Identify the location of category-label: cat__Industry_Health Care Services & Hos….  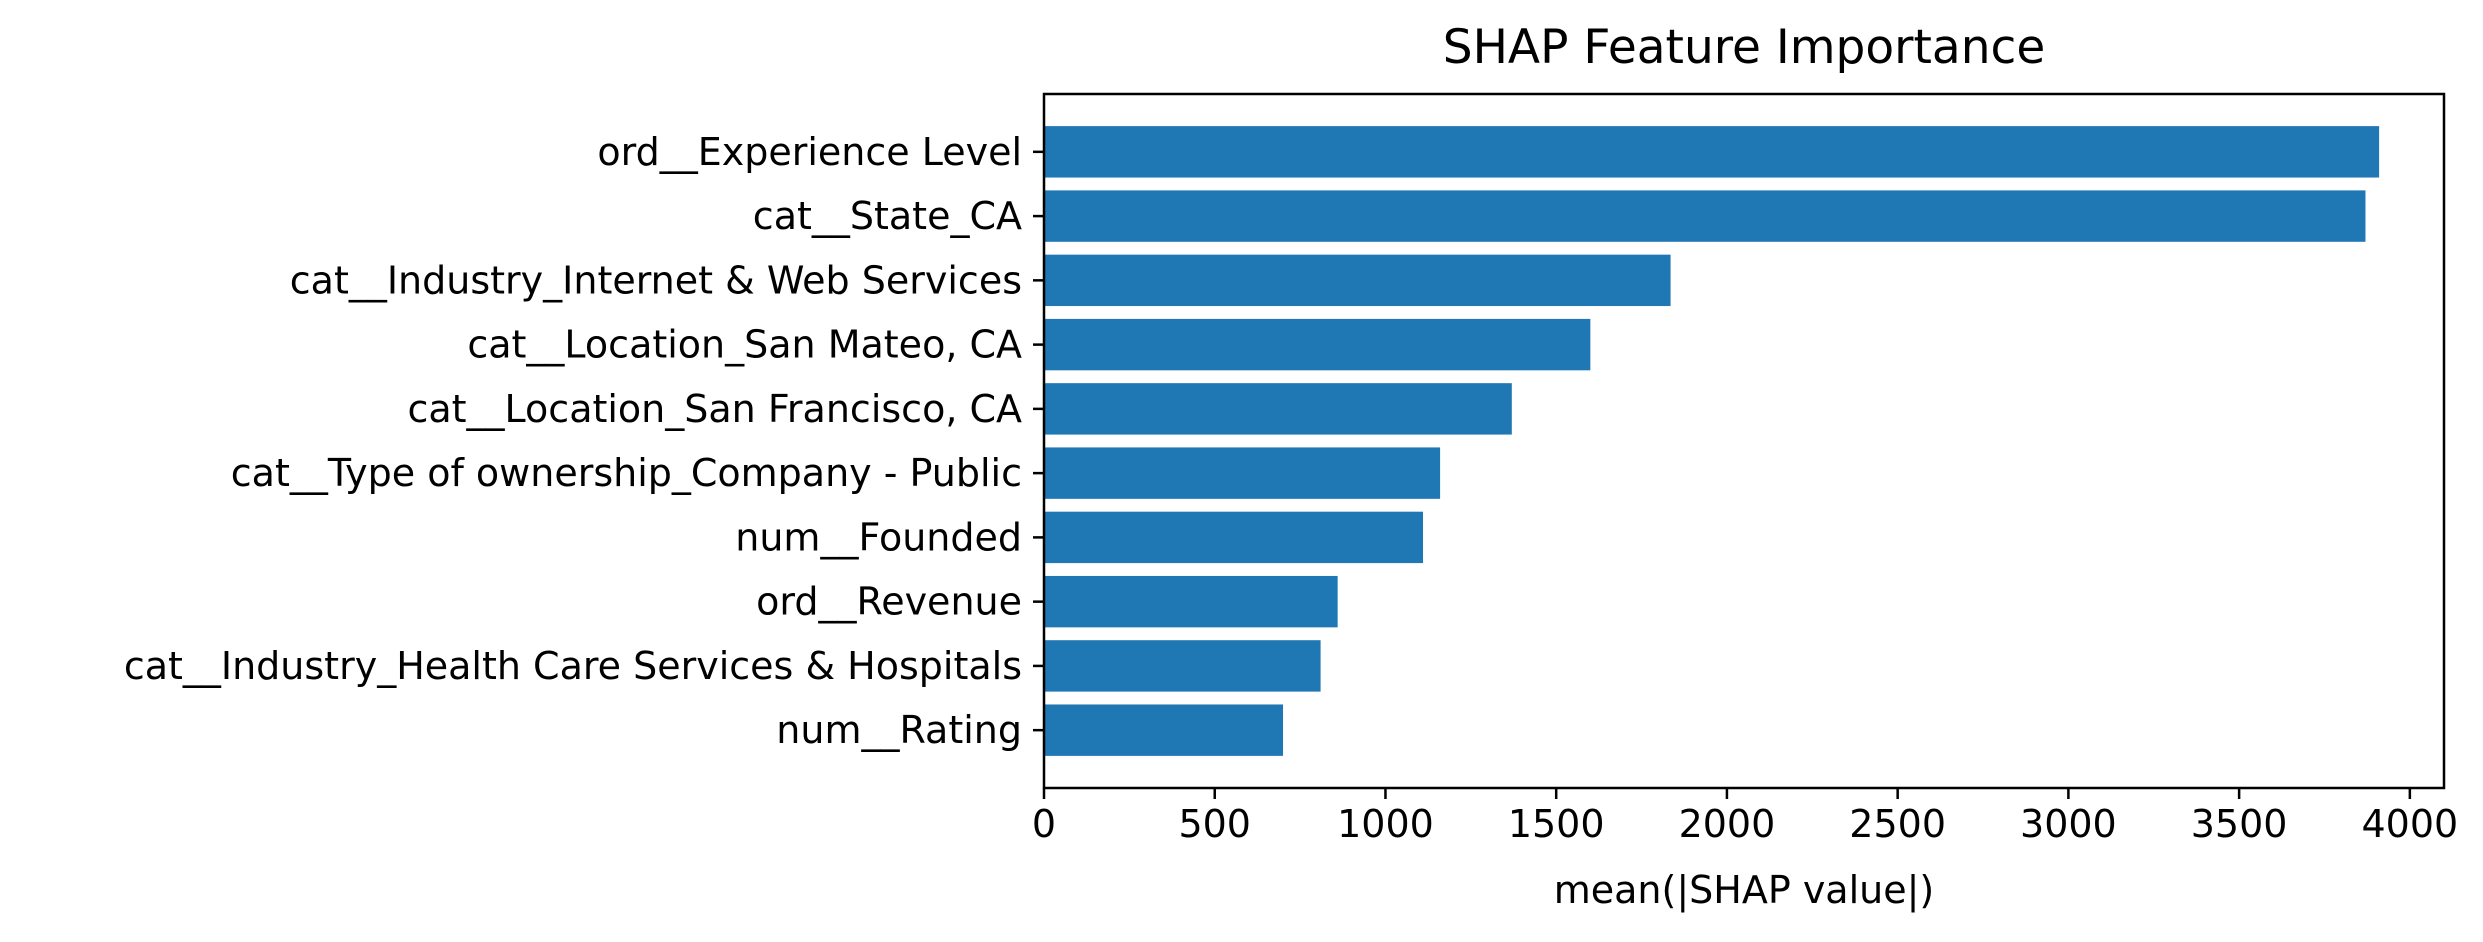
(573, 666).